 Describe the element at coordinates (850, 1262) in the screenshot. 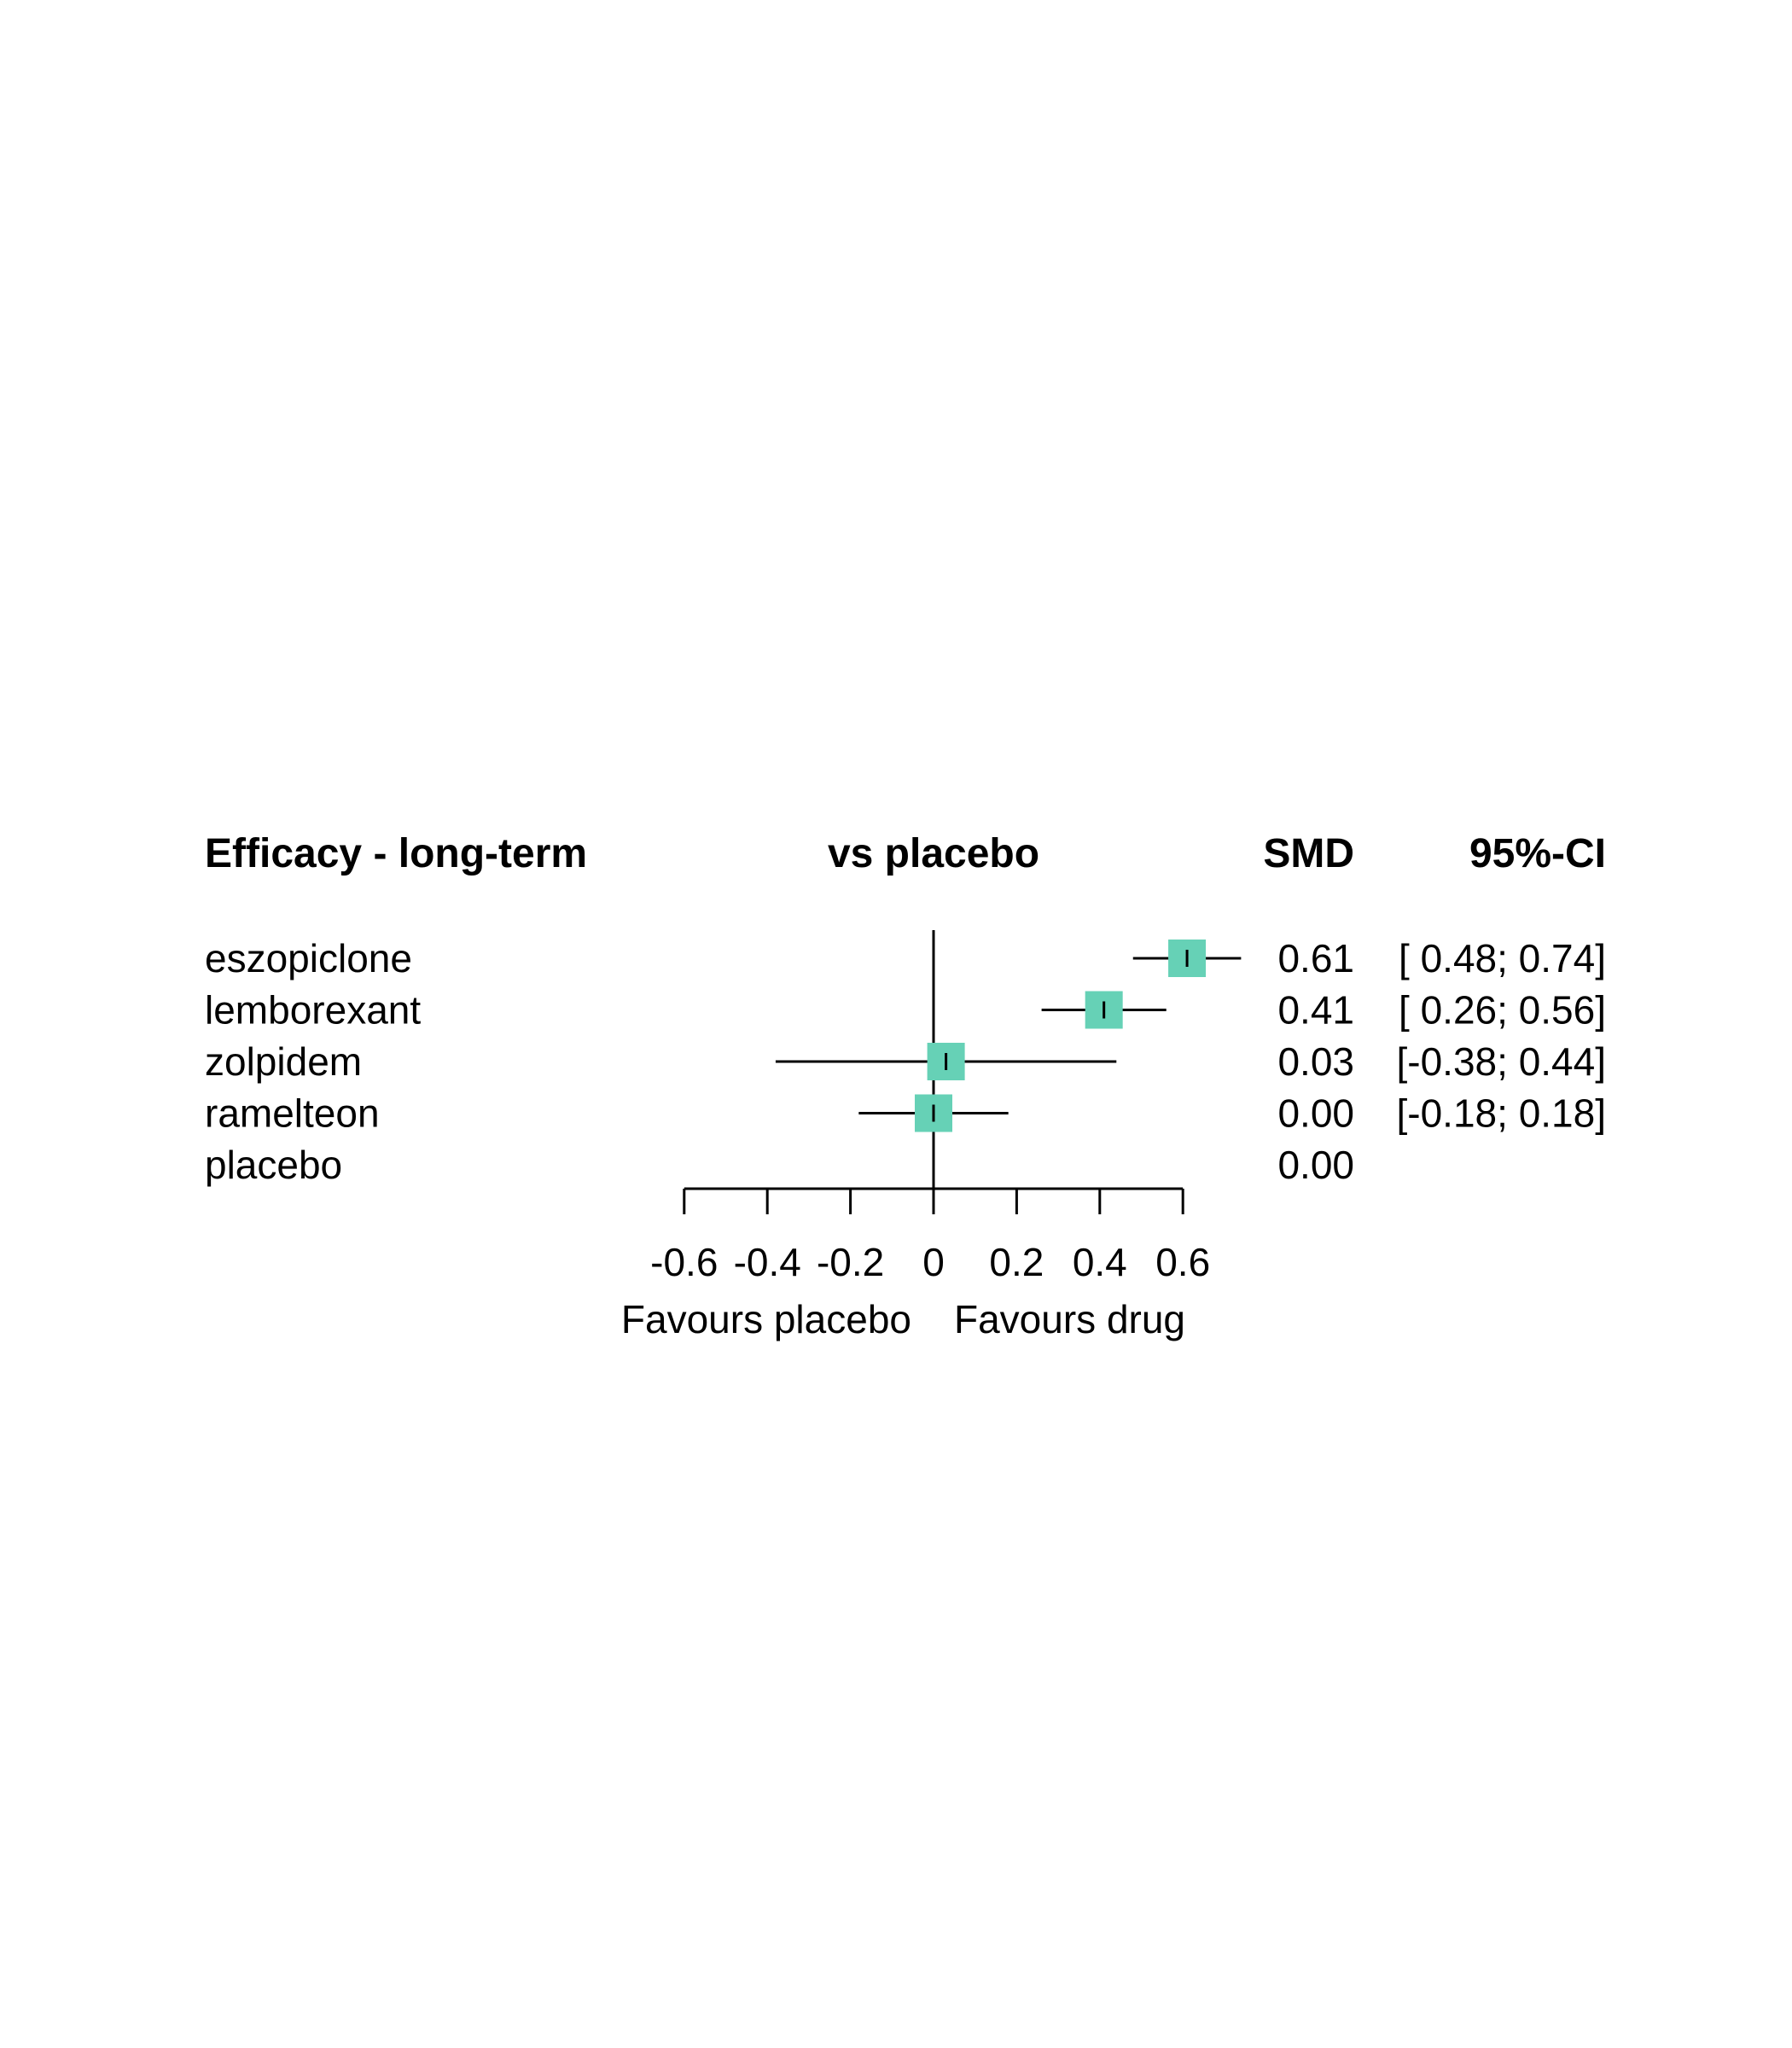

I see `x-tick-label: -0.2` at that location.